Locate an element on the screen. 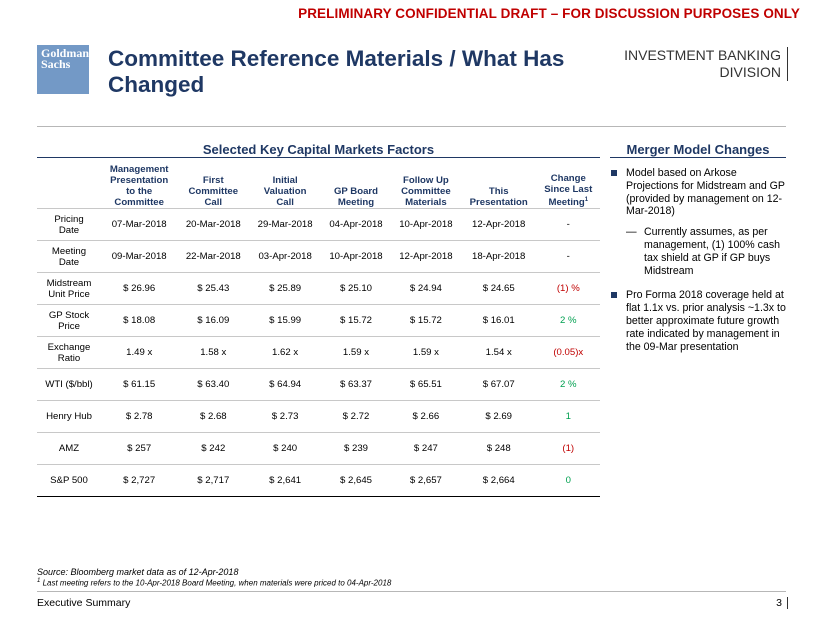 This screenshot has height=635, width=822. logo-line-1: Goldman is located at coordinates (65, 53).